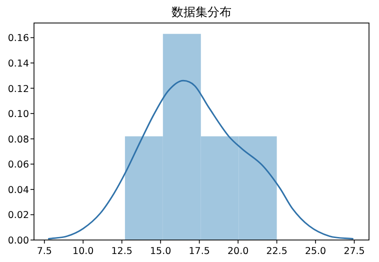 The width and height of the screenshot is (379, 262). I want to click on y-tick-label: 0.00, so click(18, 241).